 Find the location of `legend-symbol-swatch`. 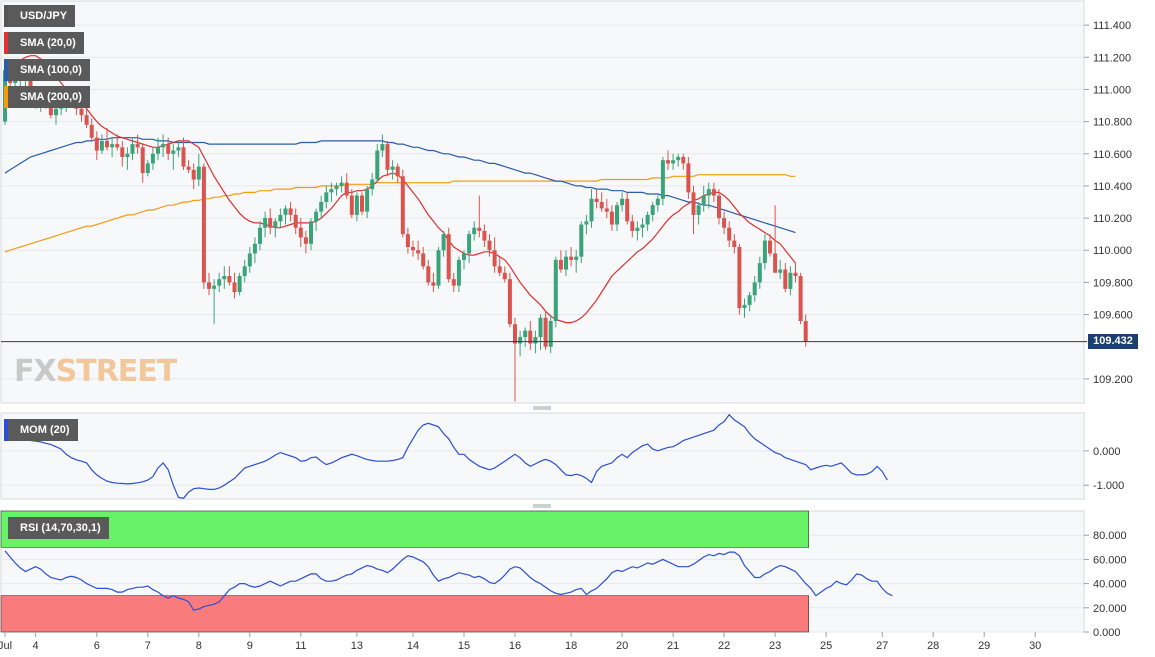

legend-symbol-swatch is located at coordinates (6, 16).